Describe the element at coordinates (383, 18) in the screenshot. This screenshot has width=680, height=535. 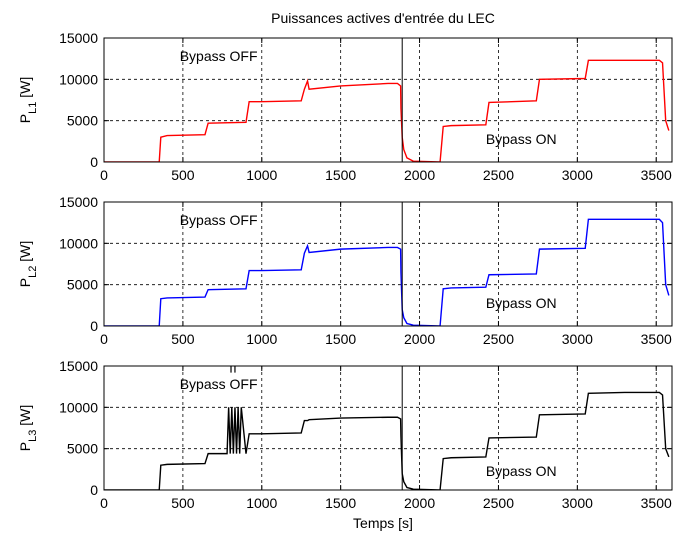
I see `chart-title: Puissances actives d'entrée du LEC` at that location.